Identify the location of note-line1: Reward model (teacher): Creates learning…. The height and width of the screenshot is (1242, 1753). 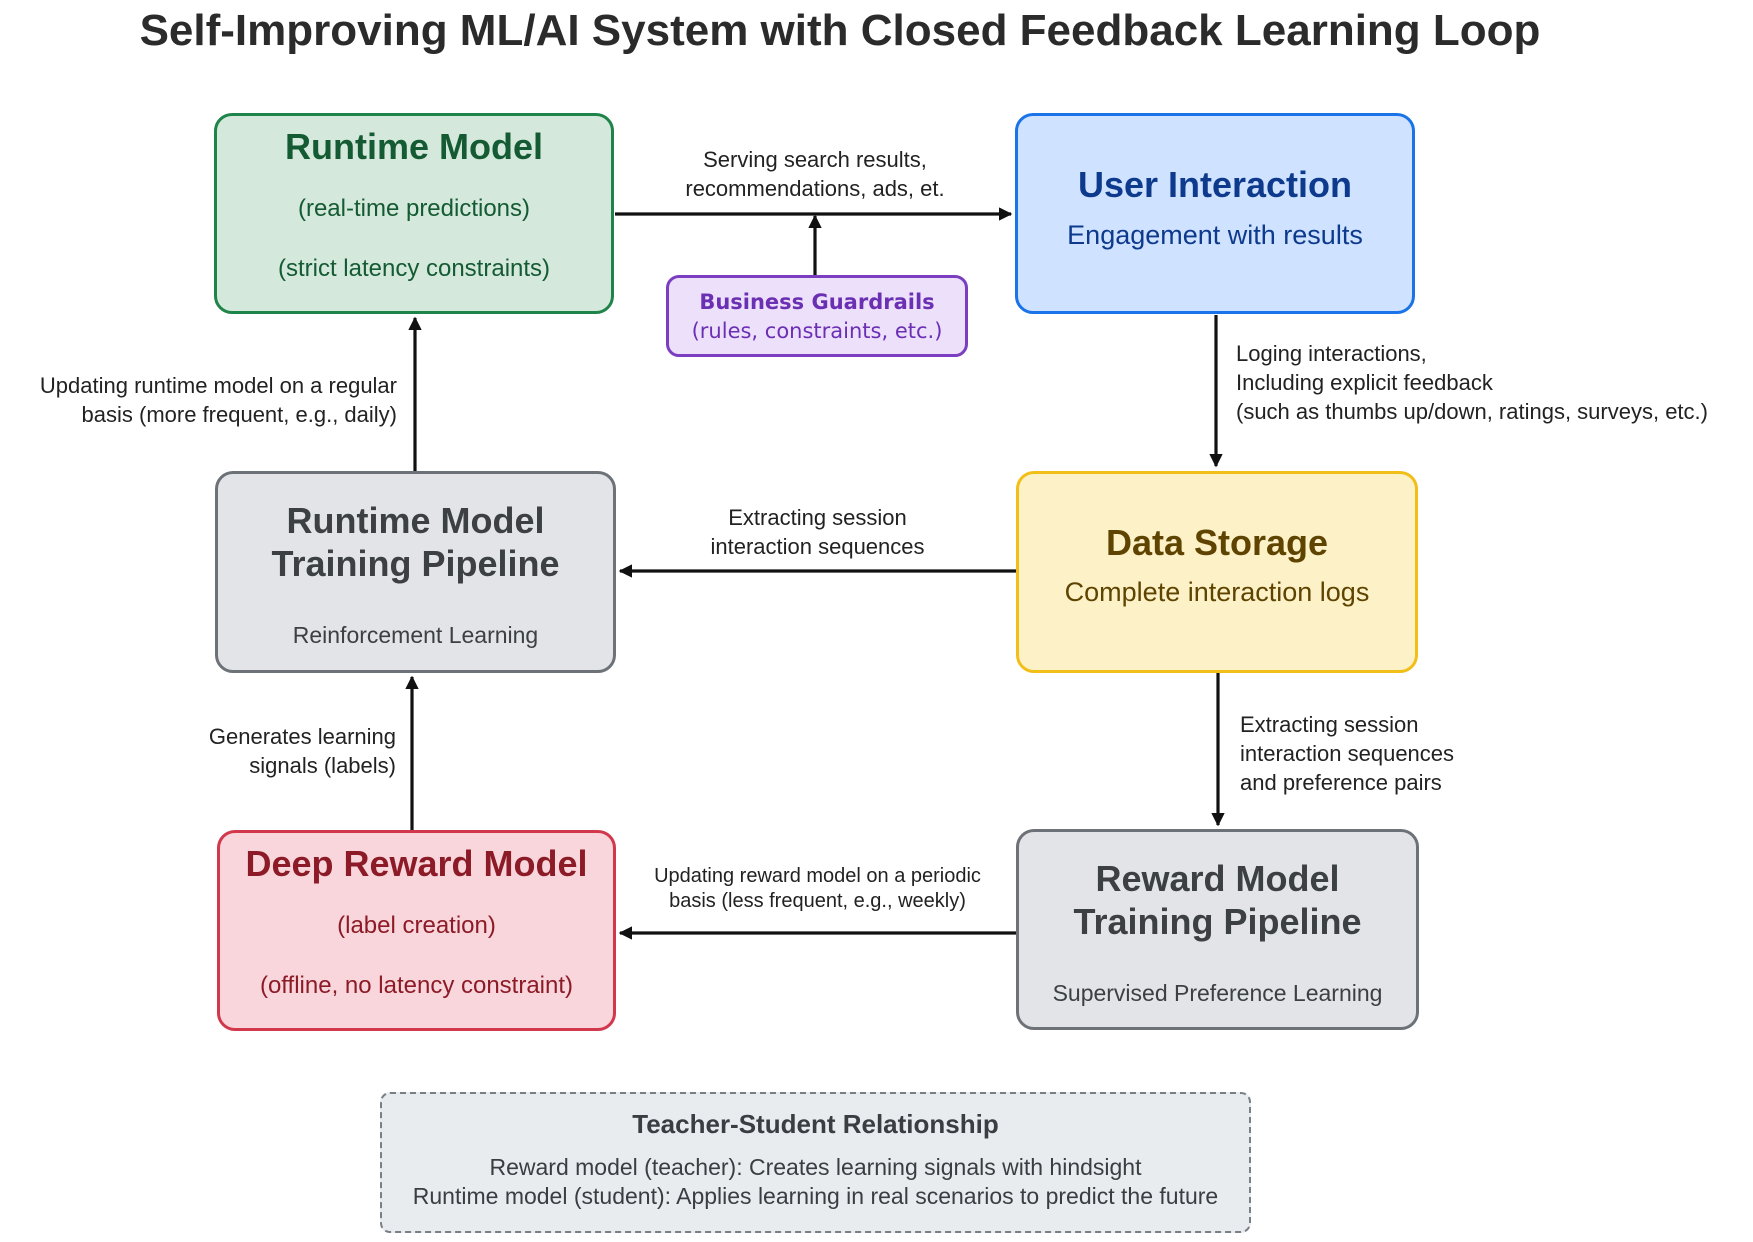
(815, 1167).